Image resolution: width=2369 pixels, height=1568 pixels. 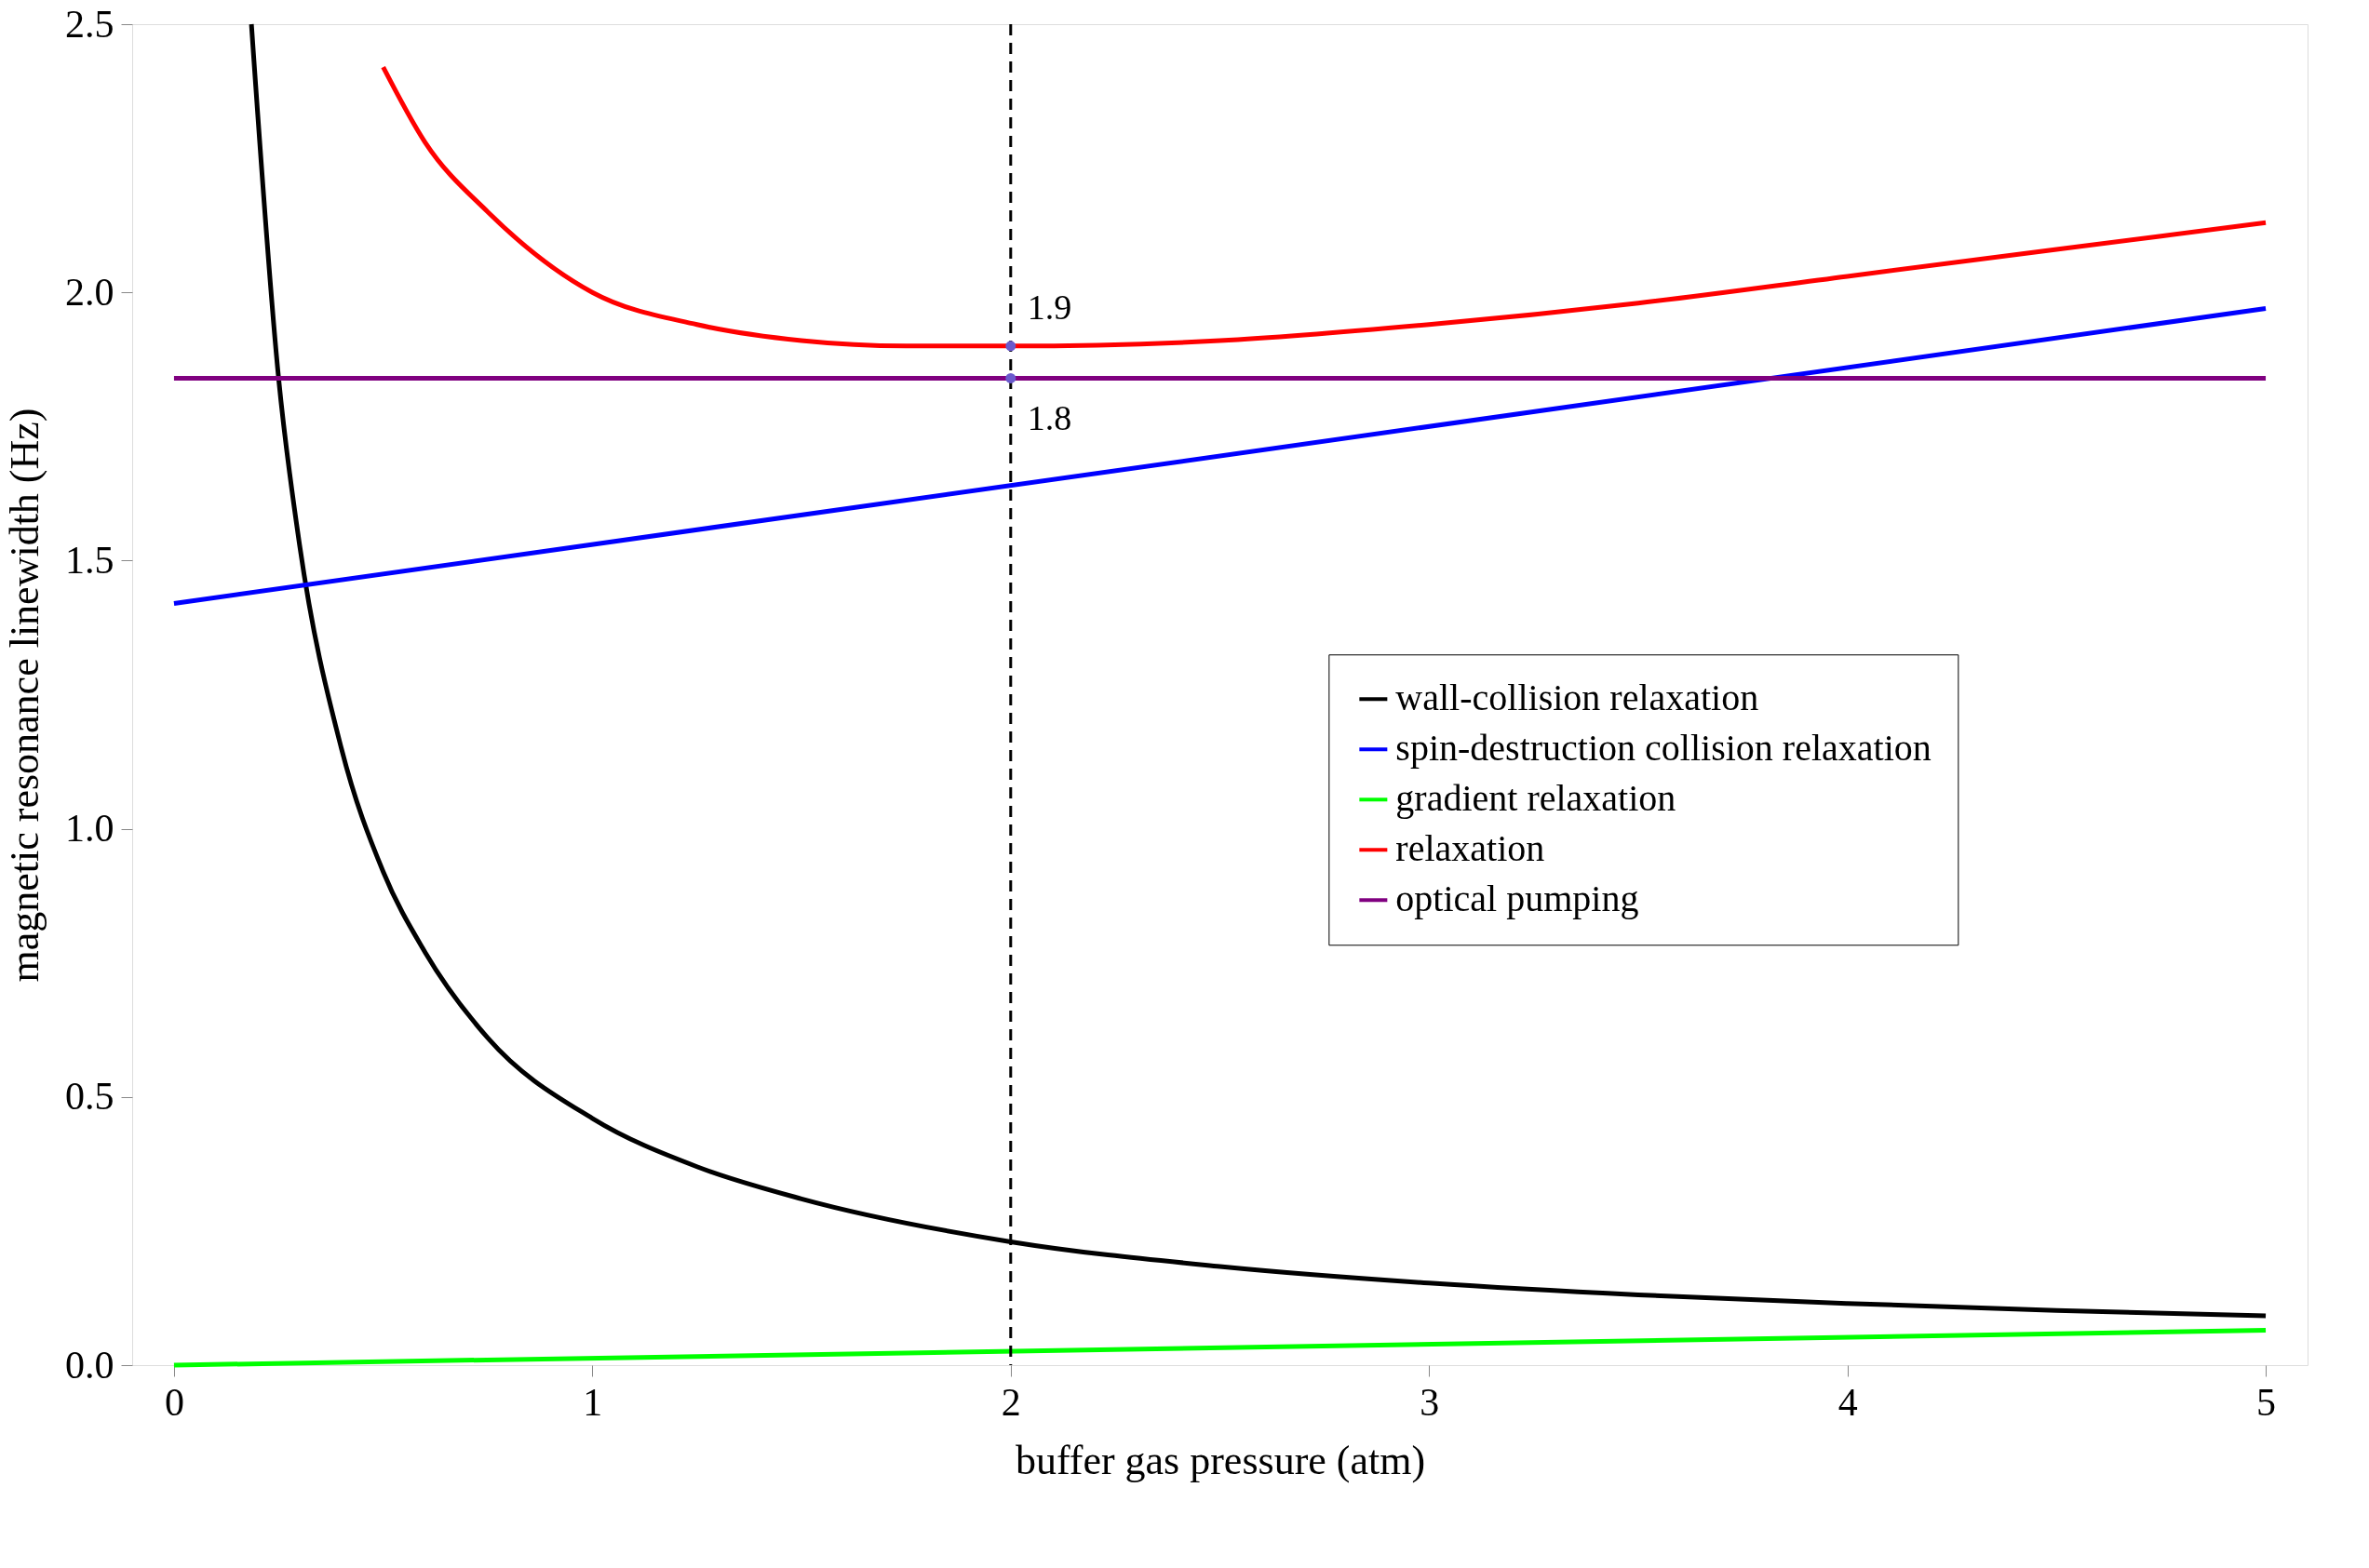 I want to click on y-tick-label: 0.0, so click(x=90, y=1365).